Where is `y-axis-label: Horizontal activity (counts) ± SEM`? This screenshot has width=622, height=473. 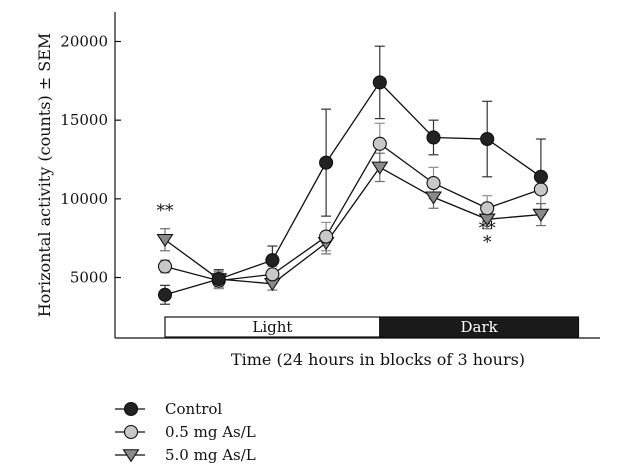
y-axis-label: Horizontal activity (counts) ± SEM is located at coordinates (44, 175).